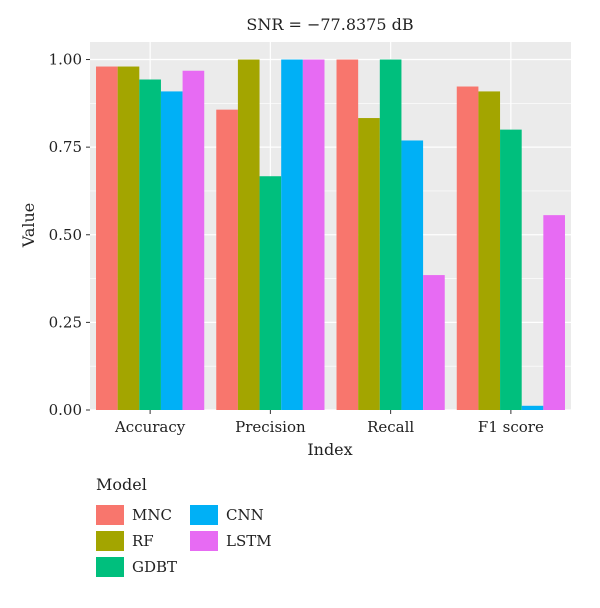 The height and width of the screenshot is (608, 600). I want to click on legend-label-gdbt: GDBT, so click(154, 567).